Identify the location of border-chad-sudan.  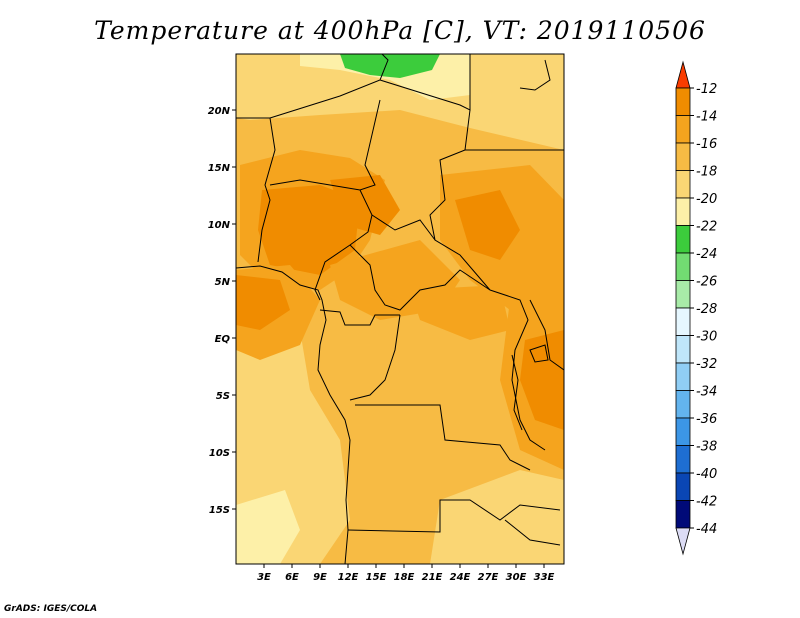
(460, 200).